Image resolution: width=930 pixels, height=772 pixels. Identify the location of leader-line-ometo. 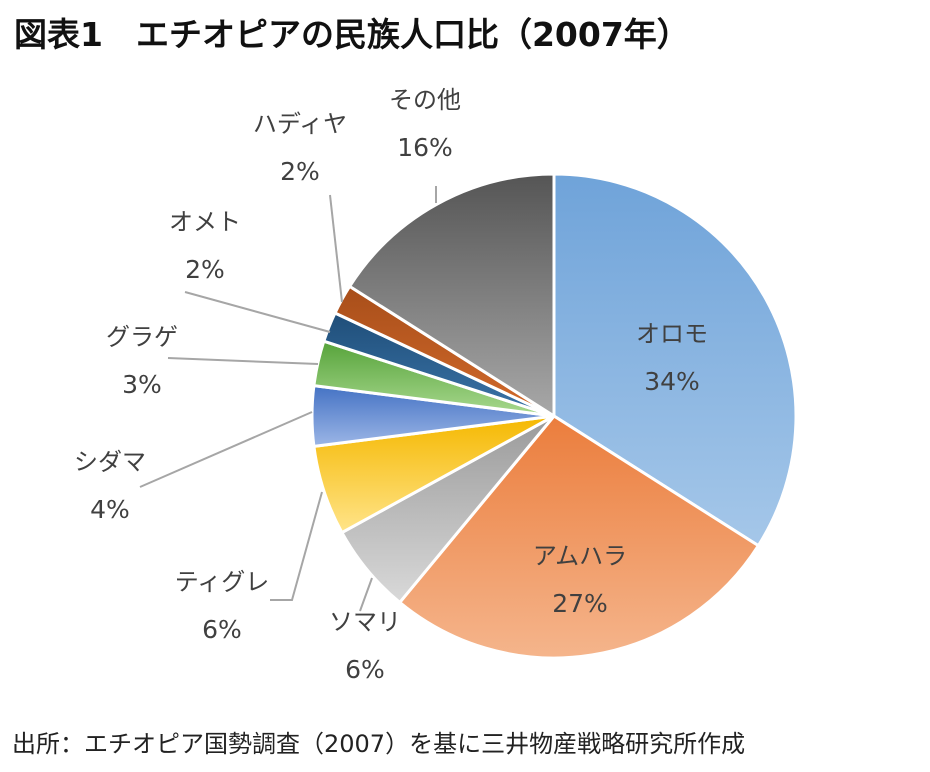
(257, 312).